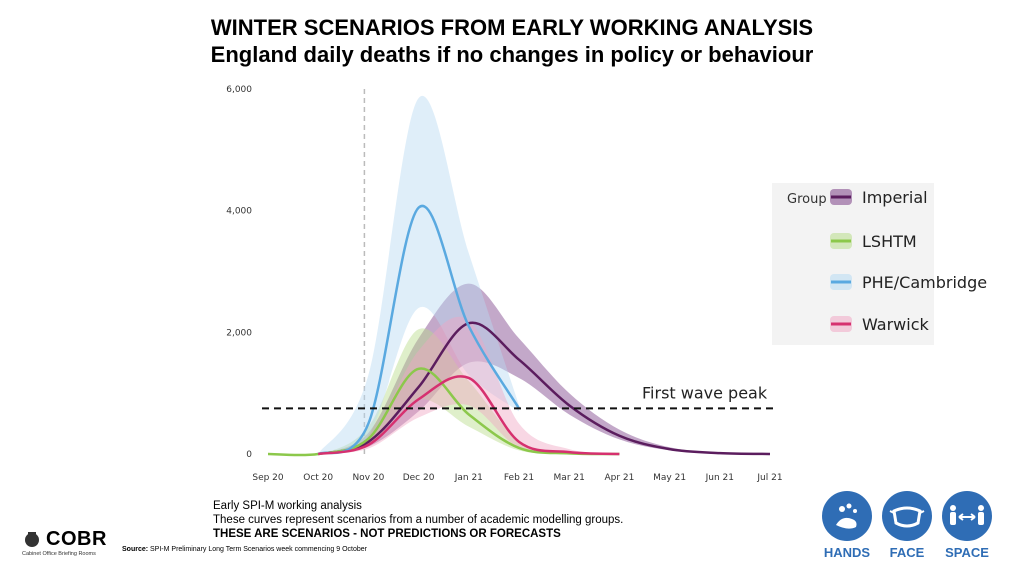 This screenshot has width=1024, height=574. What do you see at coordinates (669, 478) in the screenshot?
I see `x-tick-label: May 21` at bounding box center [669, 478].